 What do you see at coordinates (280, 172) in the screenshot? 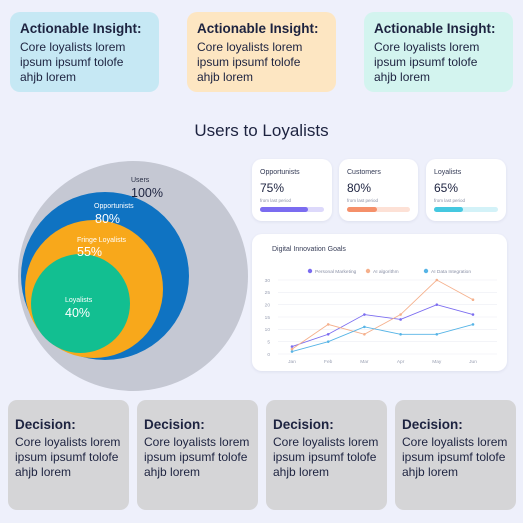
I see `stat-name: Opportunists` at bounding box center [280, 172].